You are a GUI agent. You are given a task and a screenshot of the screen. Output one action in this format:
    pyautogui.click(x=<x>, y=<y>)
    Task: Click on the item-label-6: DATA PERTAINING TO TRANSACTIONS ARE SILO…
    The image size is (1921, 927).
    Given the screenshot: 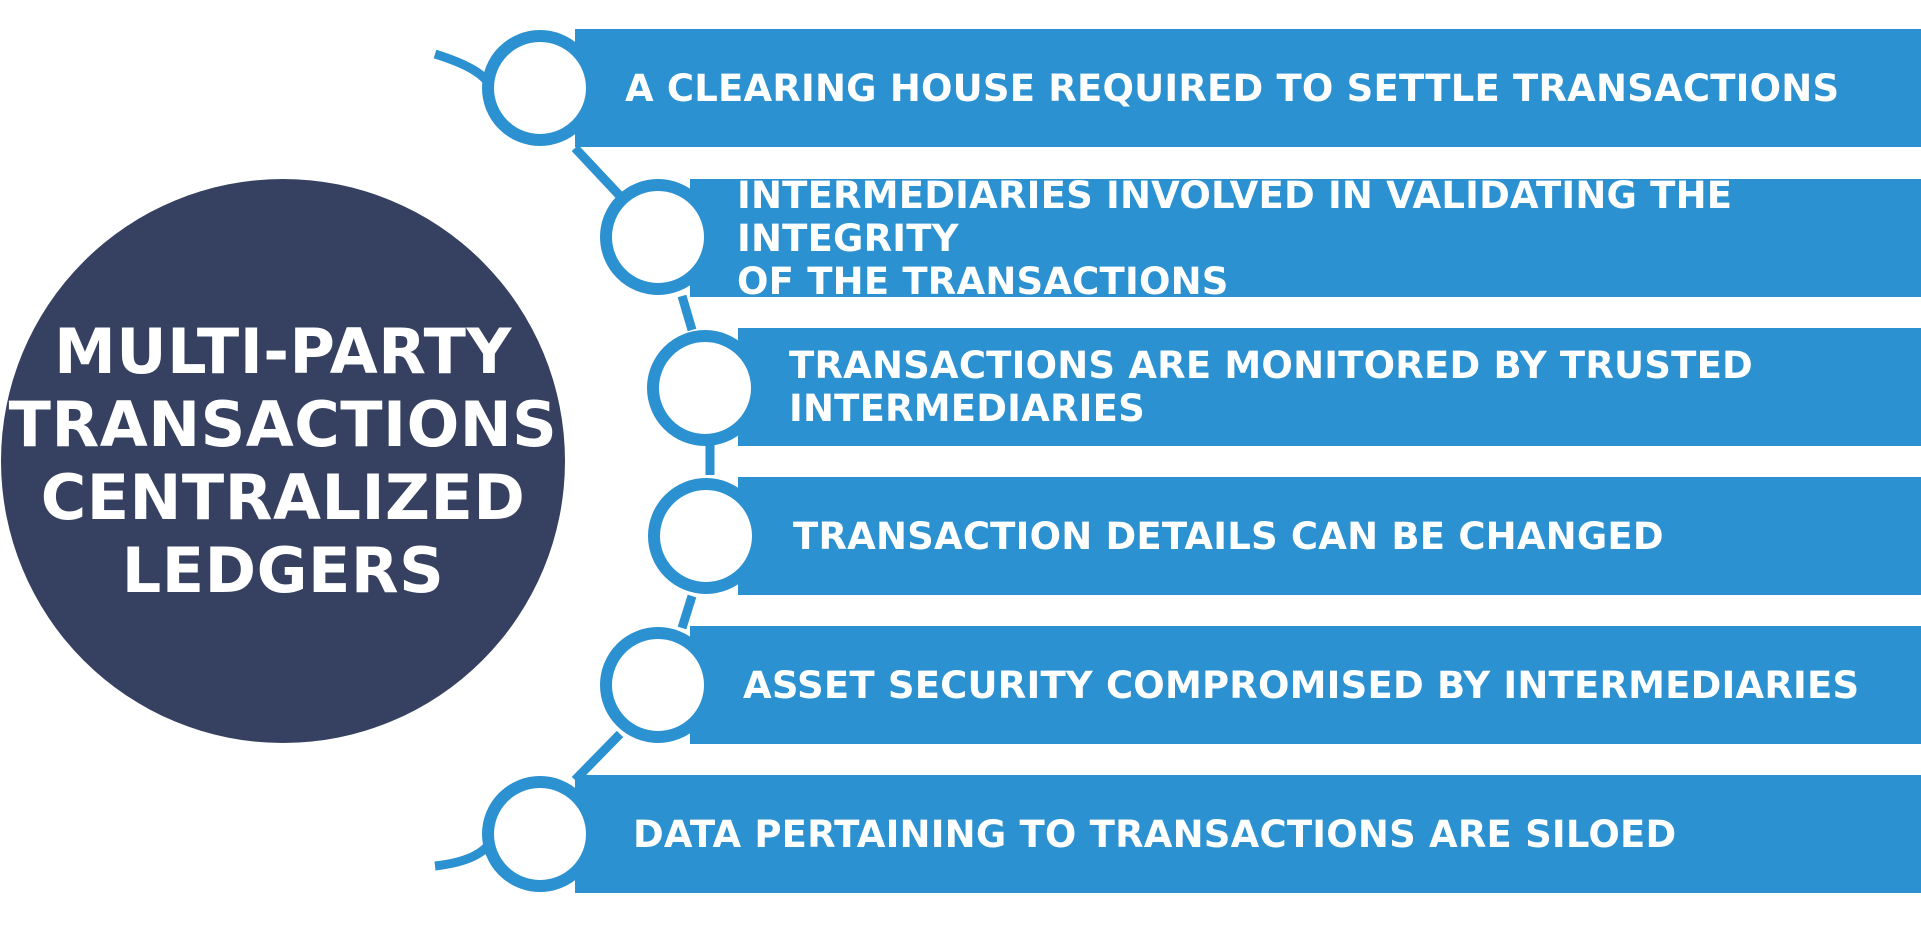 What is the action you would take?
    pyautogui.click(x=1155, y=834)
    